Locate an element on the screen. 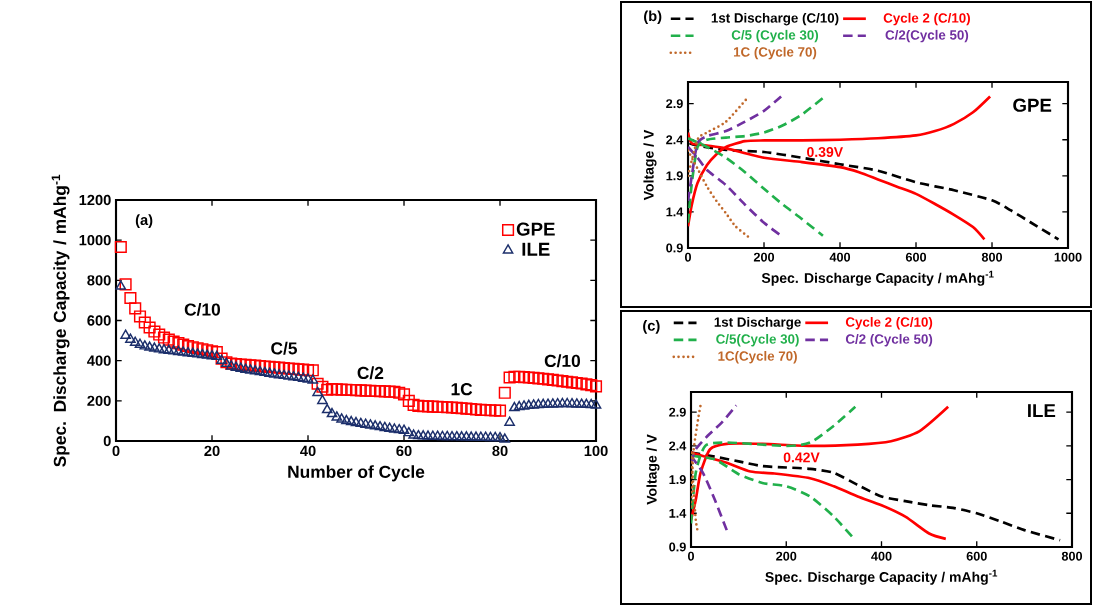 This screenshot has width=1094, height=605. text: C/5 (Cycle 30) is located at coordinates (775, 36).